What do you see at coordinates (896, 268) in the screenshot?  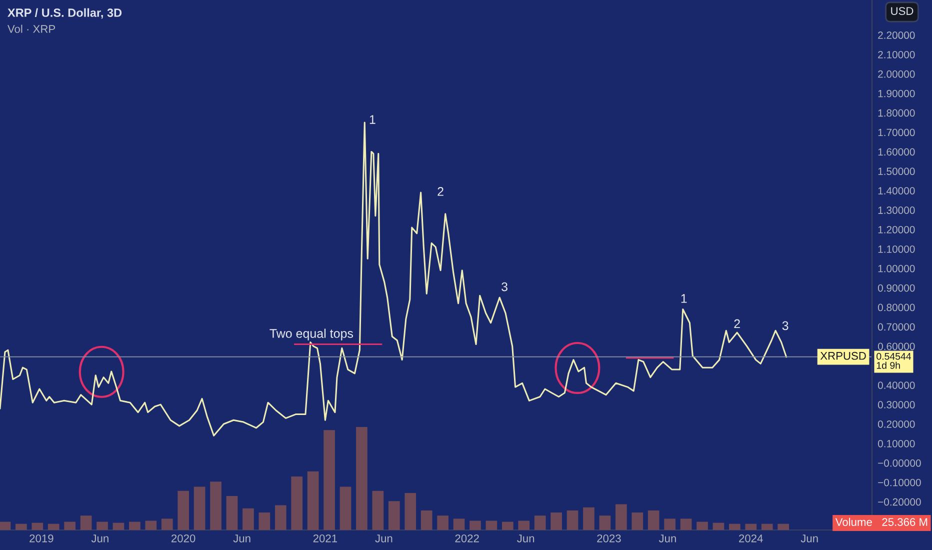 I see `y-tick-label: 1.00000` at bounding box center [896, 268].